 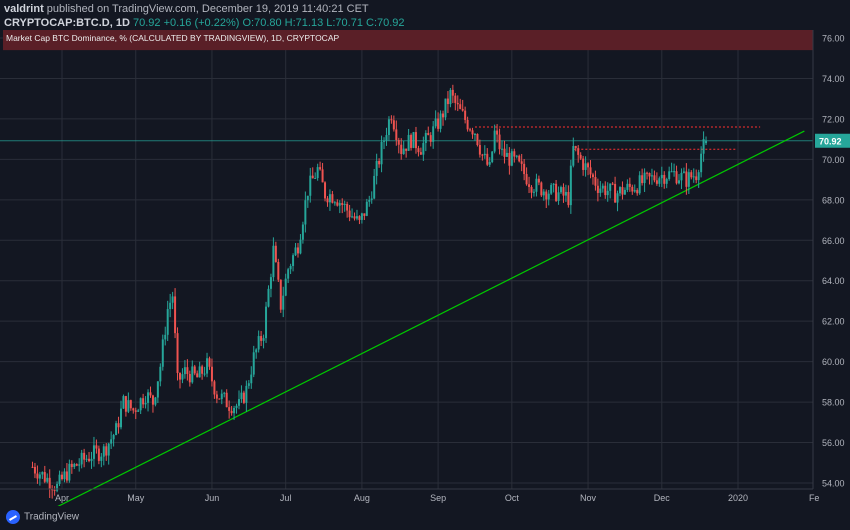 I want to click on time-tick-label: Apr, so click(x=62, y=498).